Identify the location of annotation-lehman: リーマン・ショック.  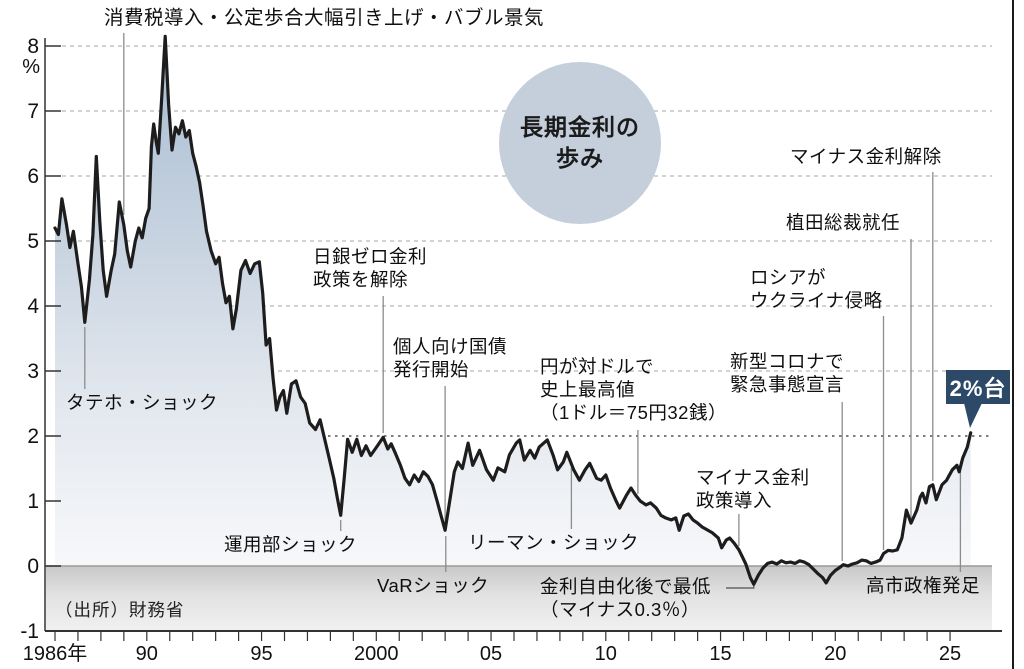
(554, 542).